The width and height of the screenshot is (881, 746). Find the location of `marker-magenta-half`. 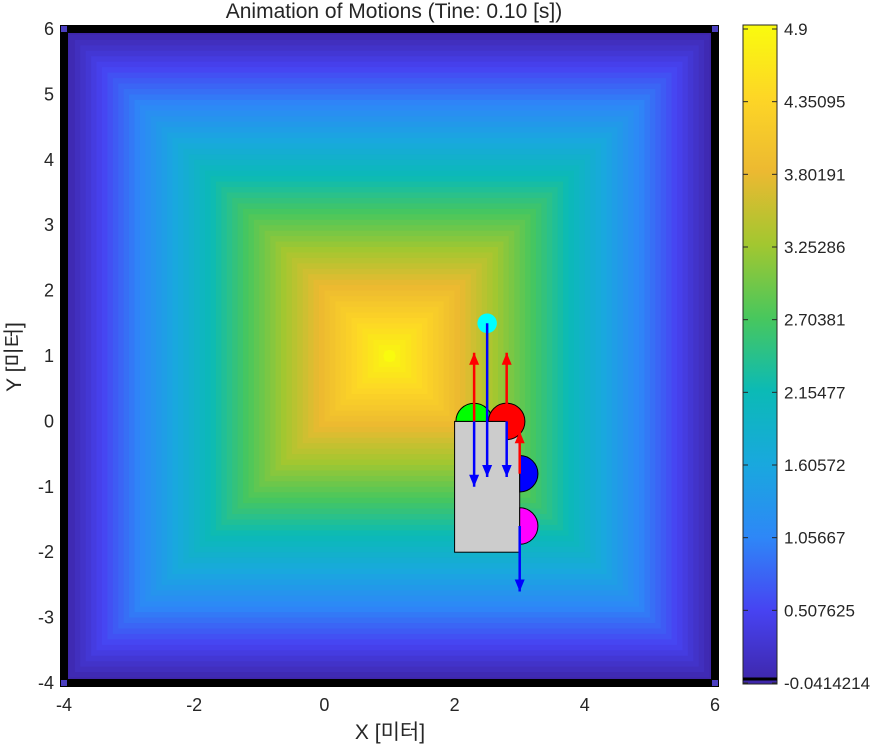

marker-magenta-half is located at coordinates (529, 526).